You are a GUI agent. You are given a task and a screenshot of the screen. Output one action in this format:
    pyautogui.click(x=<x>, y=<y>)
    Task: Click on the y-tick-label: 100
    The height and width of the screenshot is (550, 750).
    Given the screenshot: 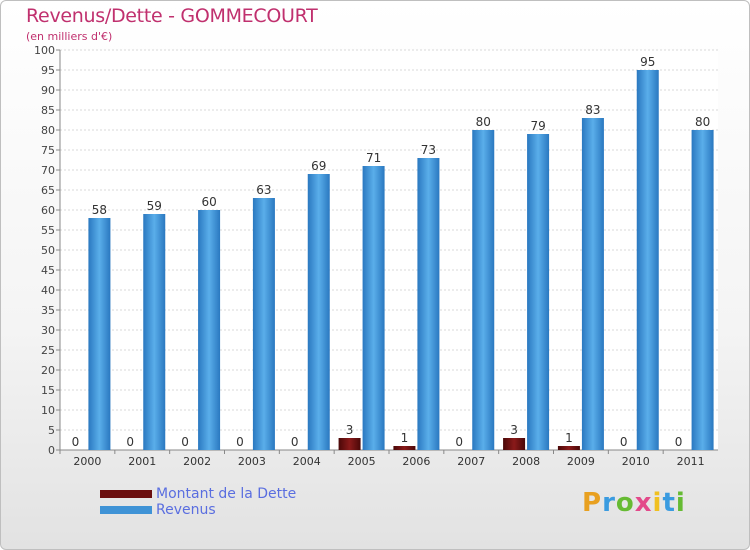 What is the action you would take?
    pyautogui.click(x=44, y=50)
    